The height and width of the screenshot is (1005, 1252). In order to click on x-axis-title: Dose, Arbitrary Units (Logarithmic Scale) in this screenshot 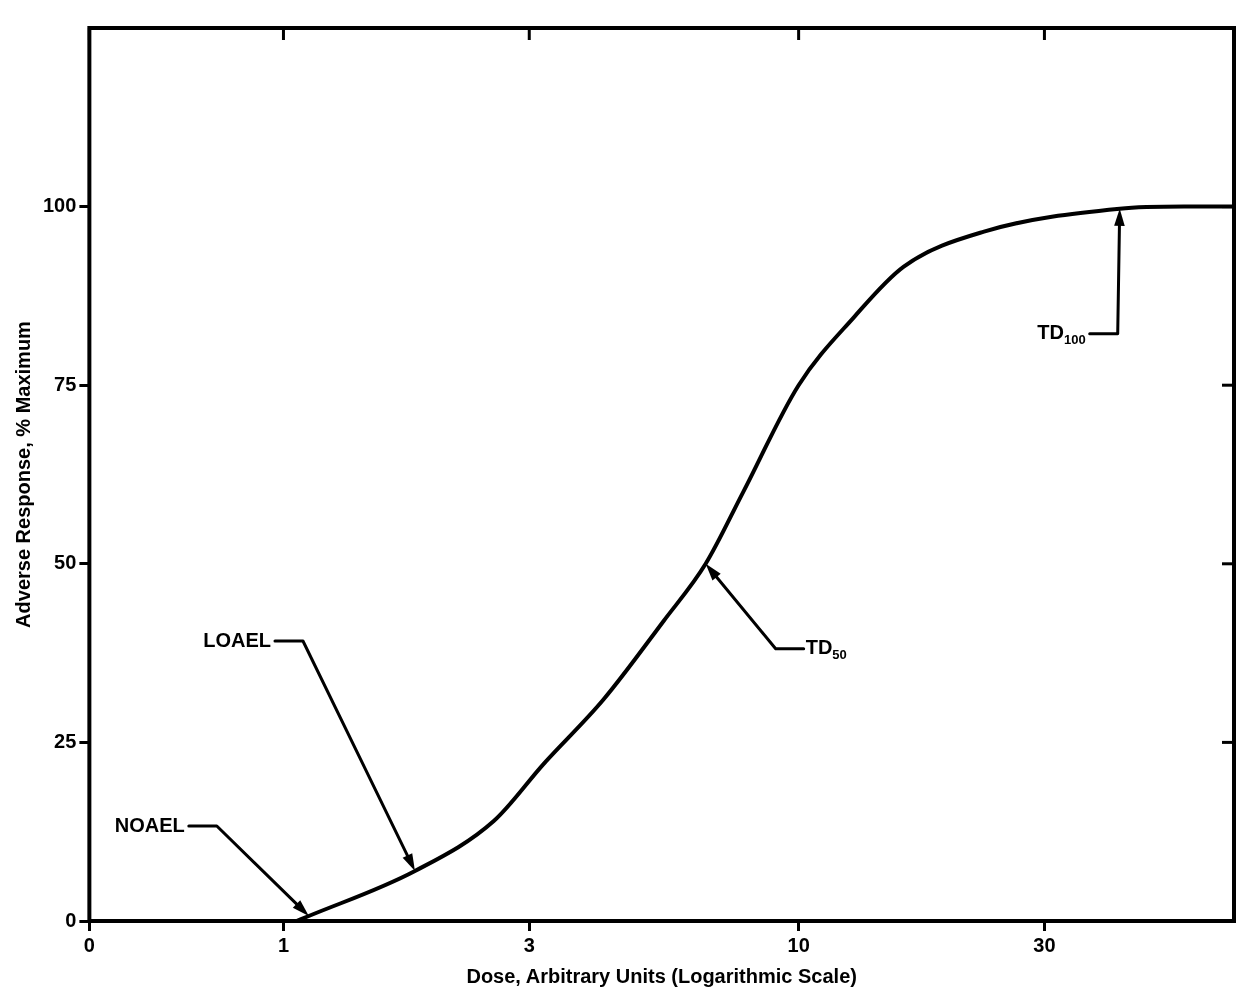, I will do `click(661, 975)`.